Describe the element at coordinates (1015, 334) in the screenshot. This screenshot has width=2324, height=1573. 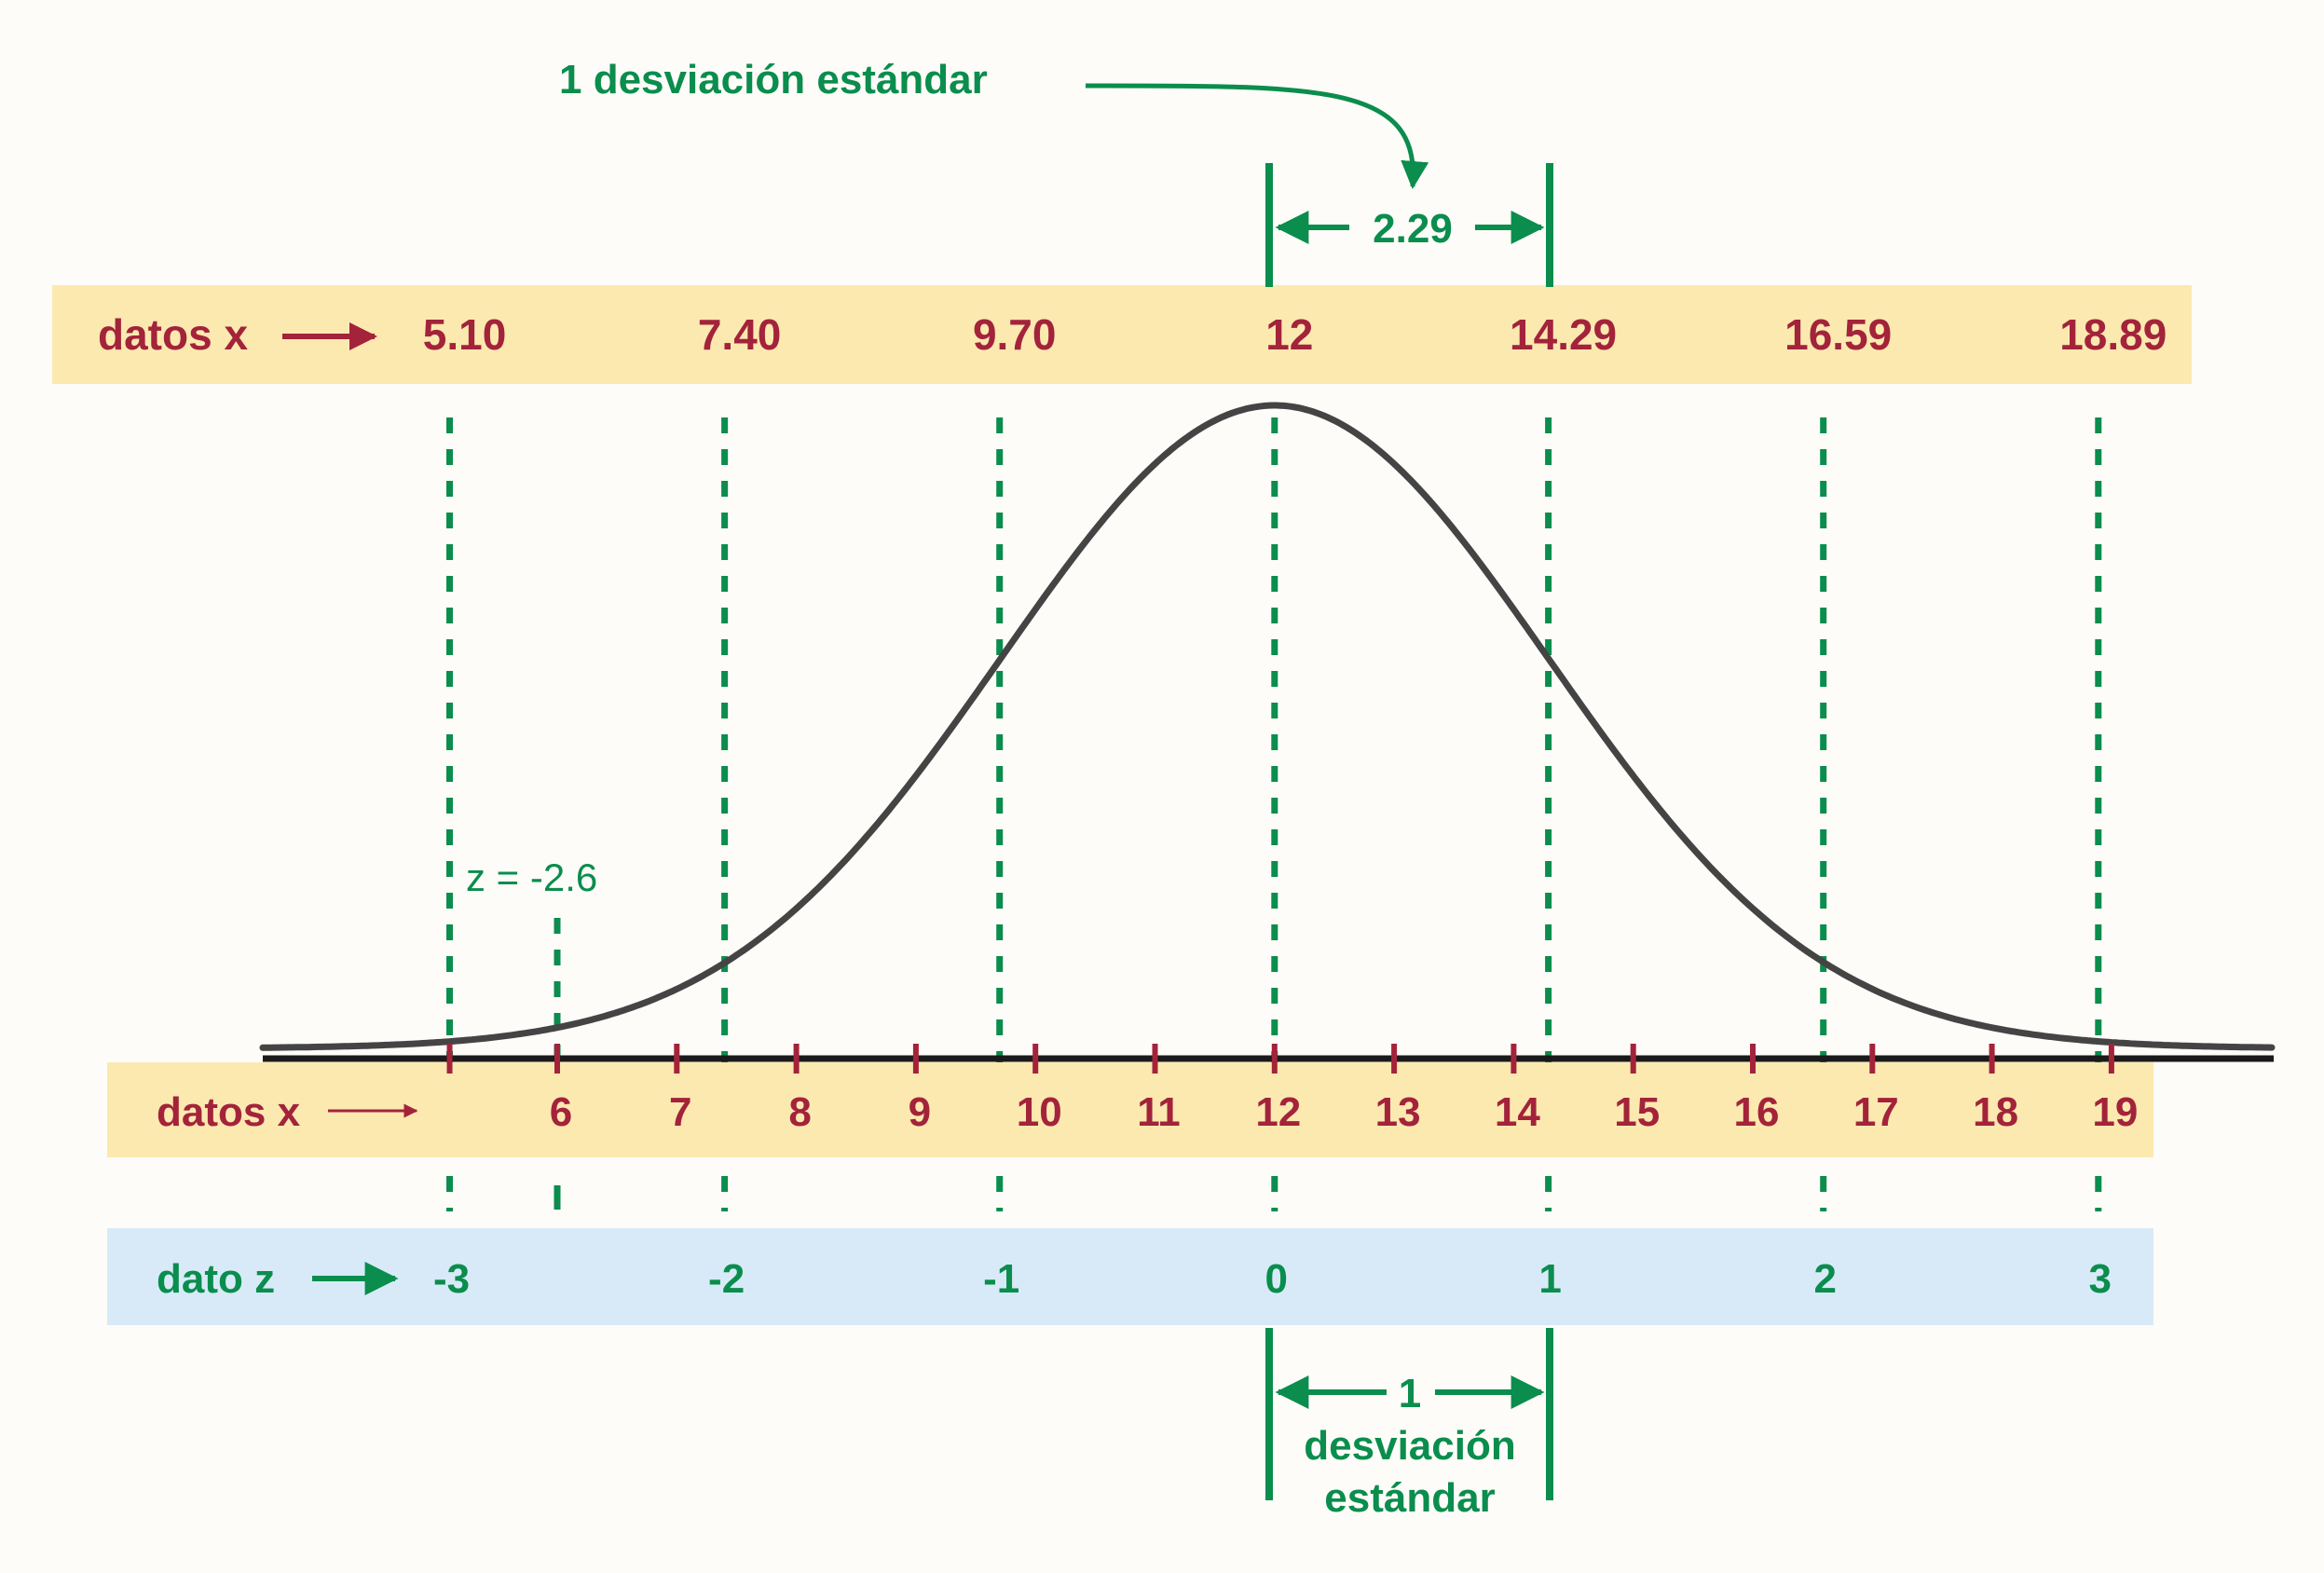
I see `top-band-value: 9.70` at that location.